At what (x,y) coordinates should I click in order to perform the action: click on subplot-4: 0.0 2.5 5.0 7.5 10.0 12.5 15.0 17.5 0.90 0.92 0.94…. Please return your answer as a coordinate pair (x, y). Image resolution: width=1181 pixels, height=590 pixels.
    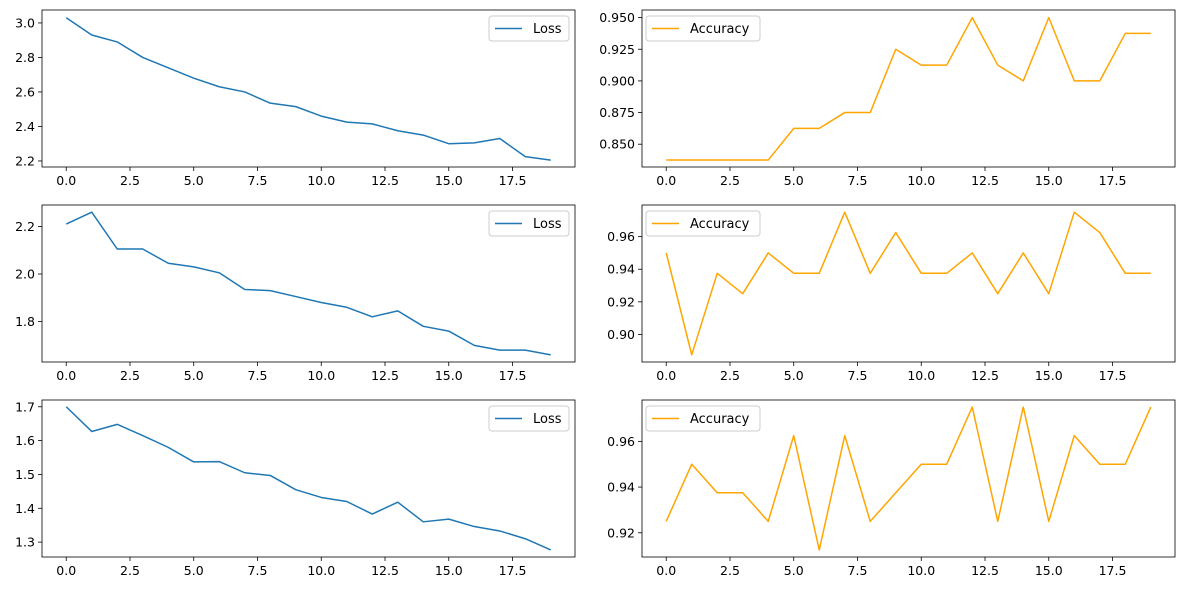
    Looking at the image, I should click on (891, 293).